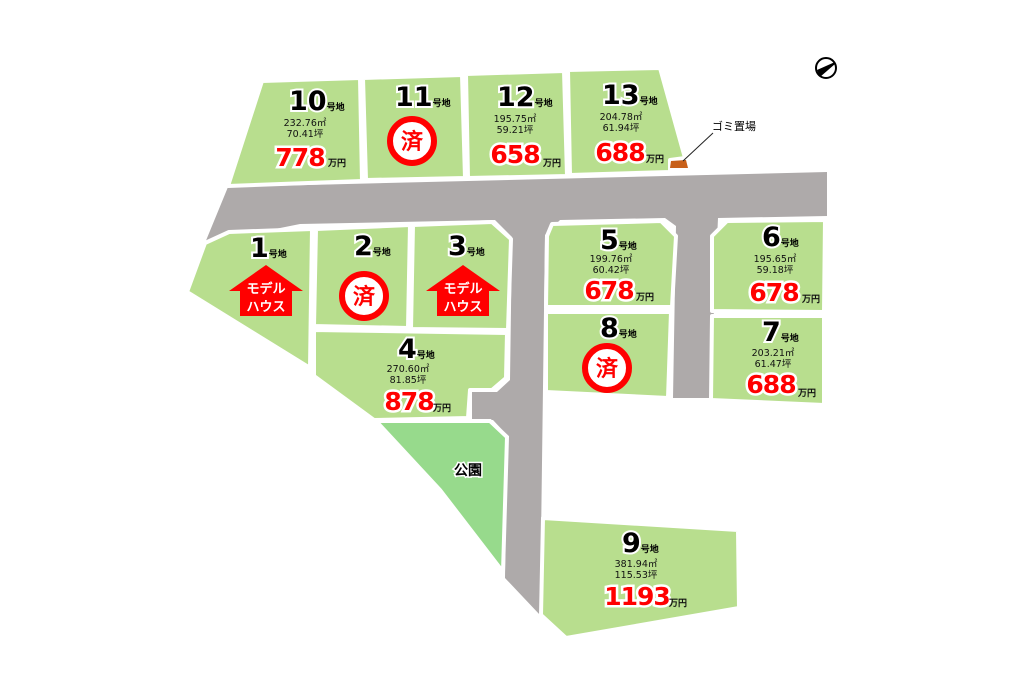  What do you see at coordinates (773, 364) in the screenshot?
I see `lot-area-tsubo: 61.47坪` at bounding box center [773, 364].